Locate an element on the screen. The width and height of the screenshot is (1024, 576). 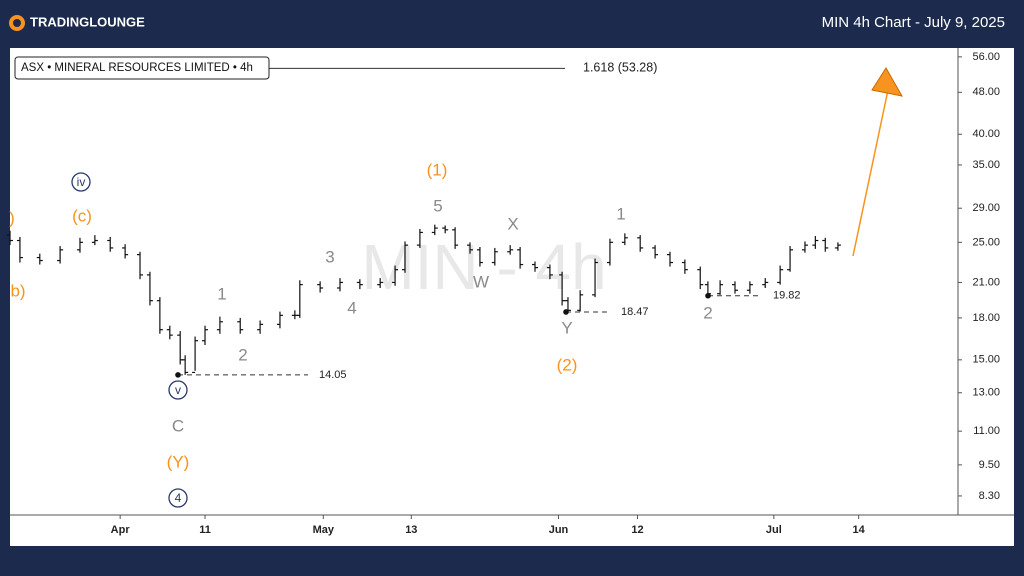
x-tick-label: 14 is located at coordinates (859, 530).